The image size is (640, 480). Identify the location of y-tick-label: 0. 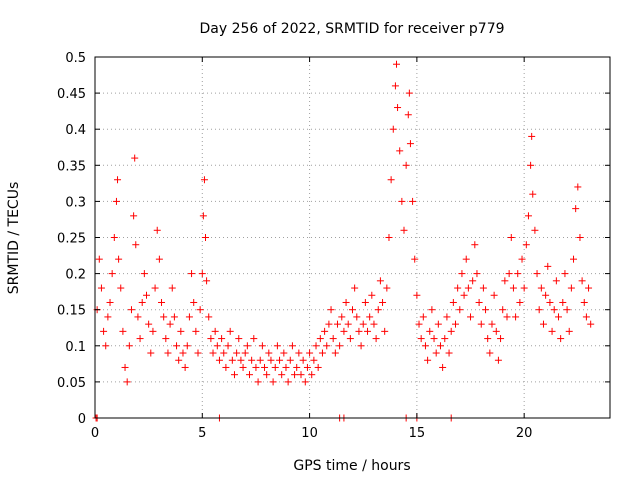
(82, 419).